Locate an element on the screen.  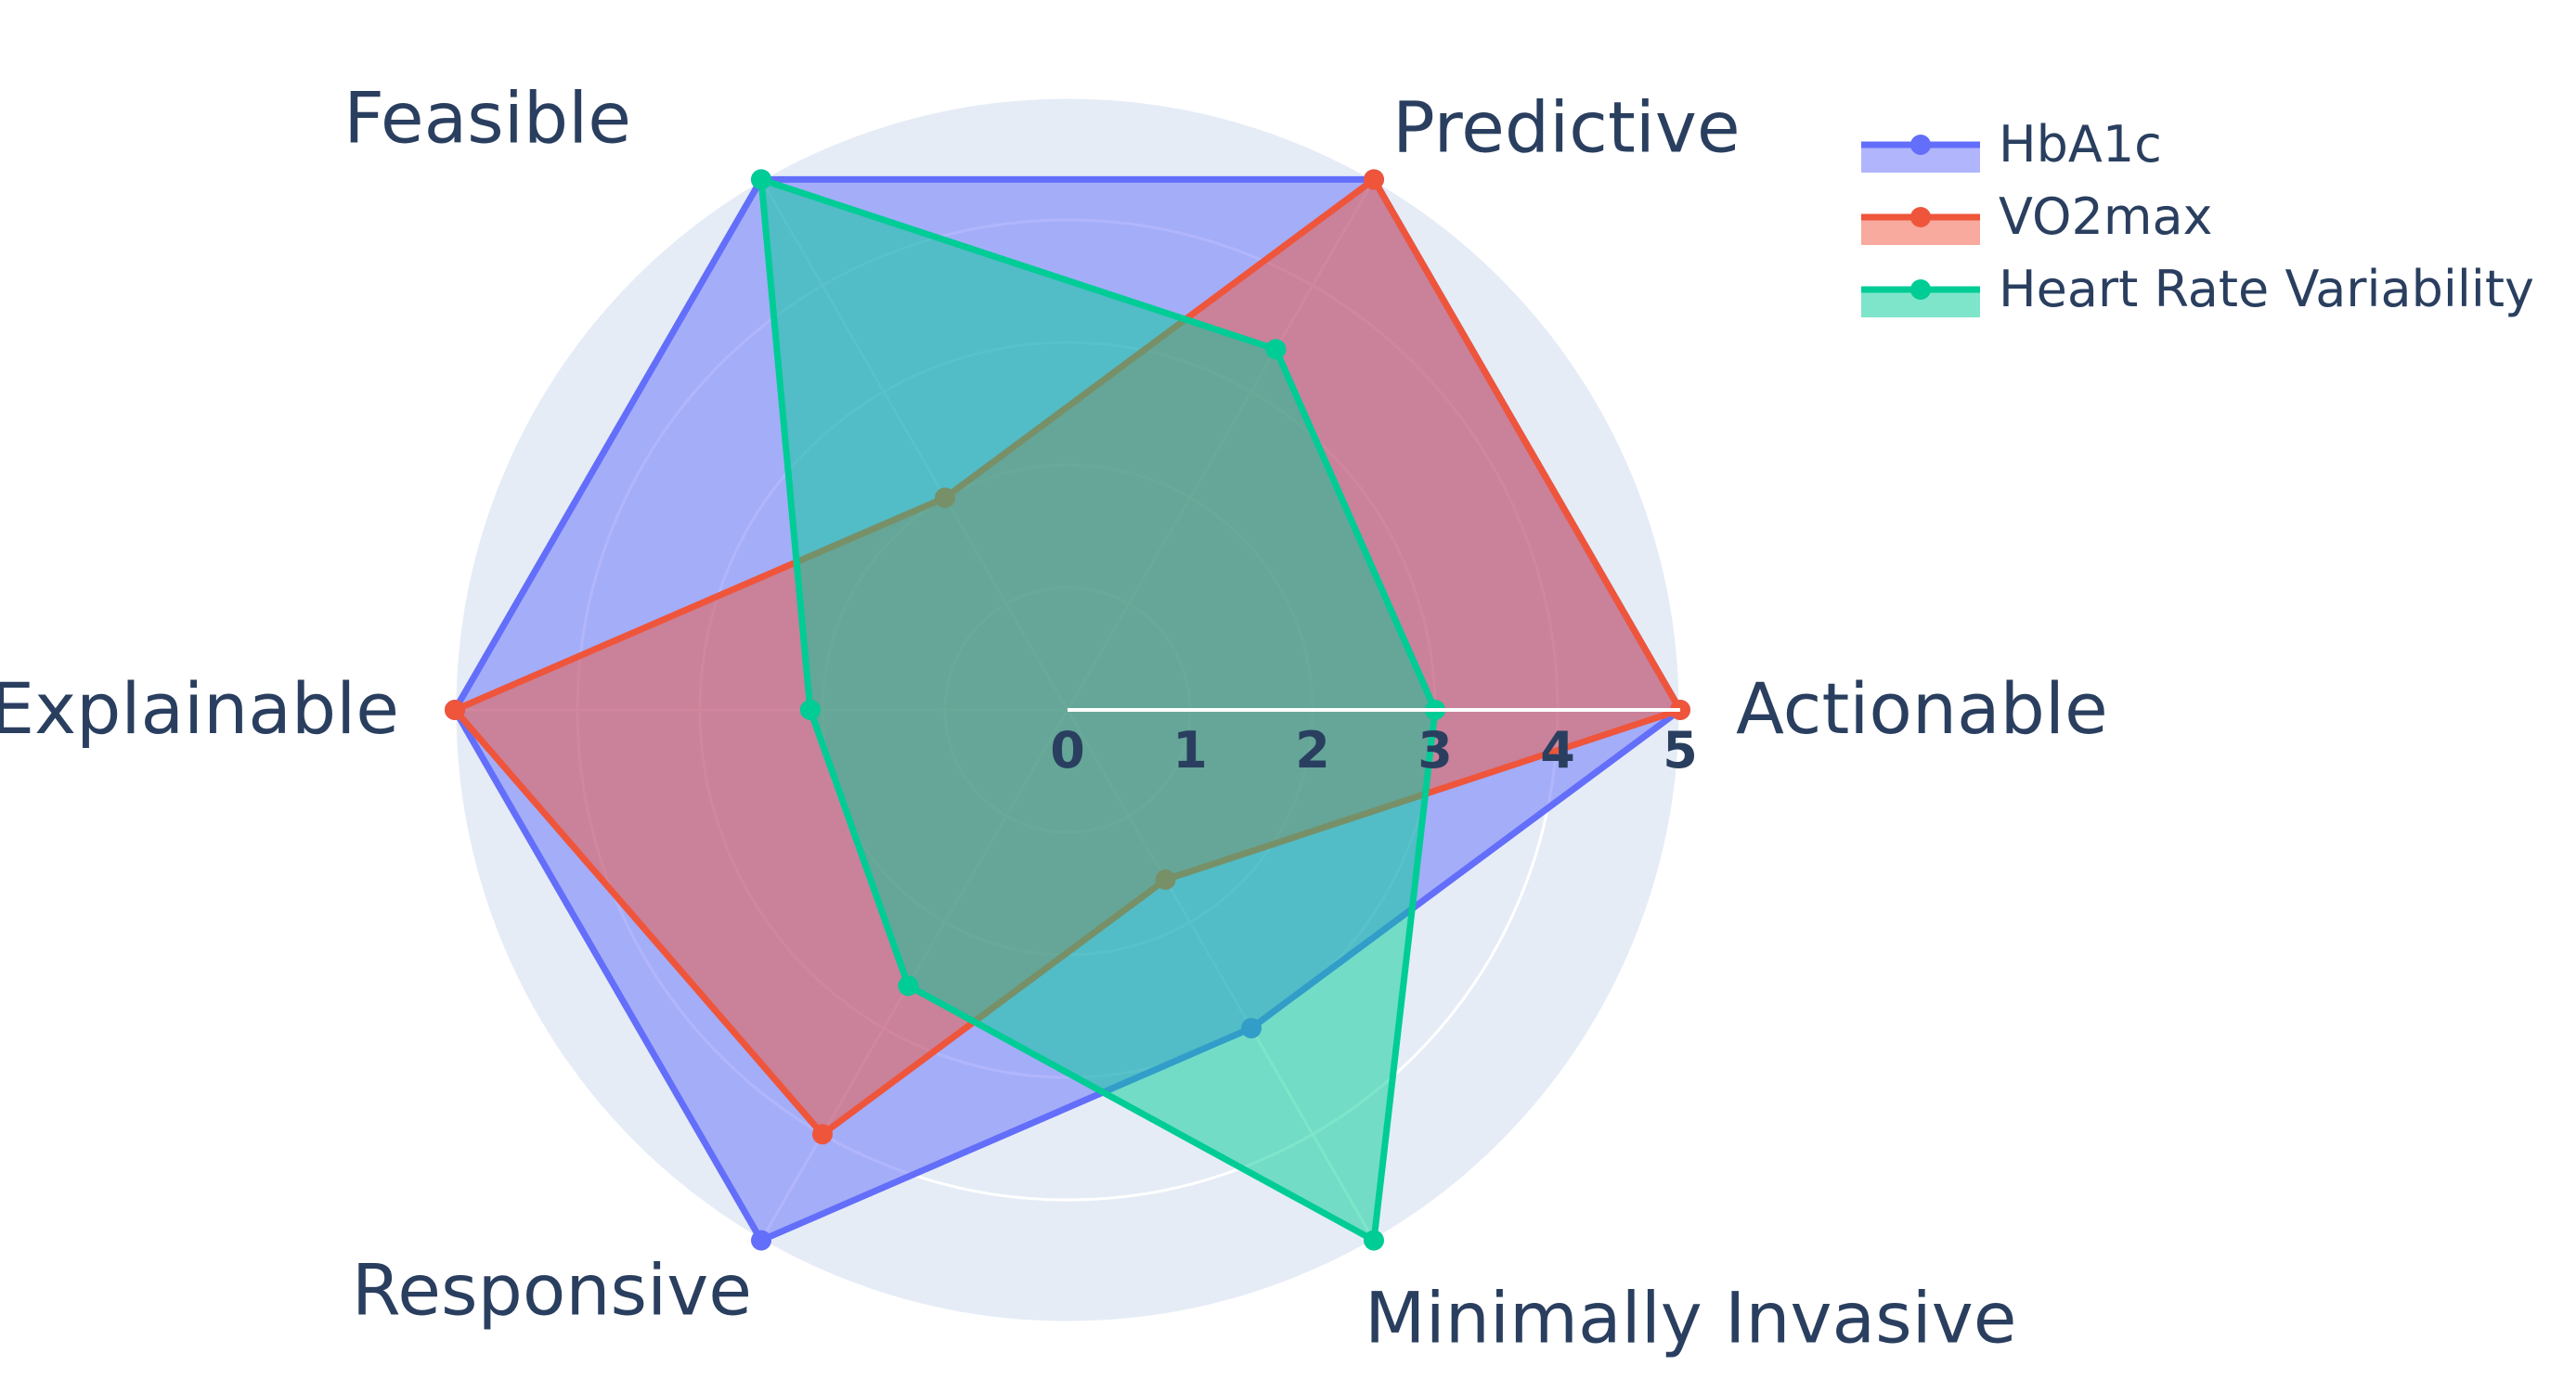
radial-tick-label: 2 is located at coordinates (1312, 750).